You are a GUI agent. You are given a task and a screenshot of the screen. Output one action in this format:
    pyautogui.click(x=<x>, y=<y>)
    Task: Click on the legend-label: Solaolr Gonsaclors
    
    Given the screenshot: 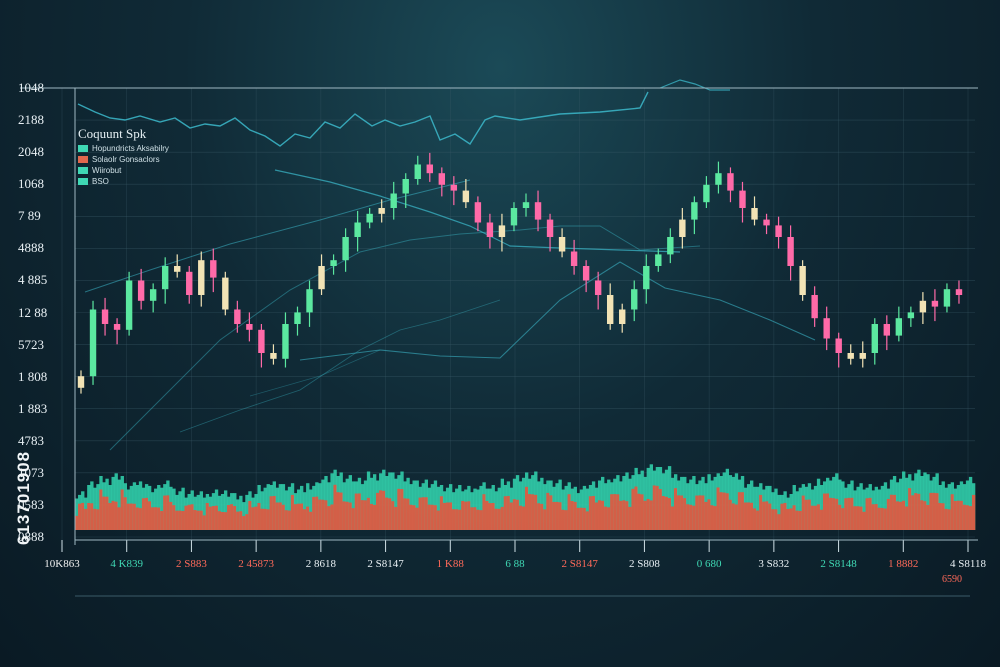 What is the action you would take?
    pyautogui.click(x=126, y=159)
    